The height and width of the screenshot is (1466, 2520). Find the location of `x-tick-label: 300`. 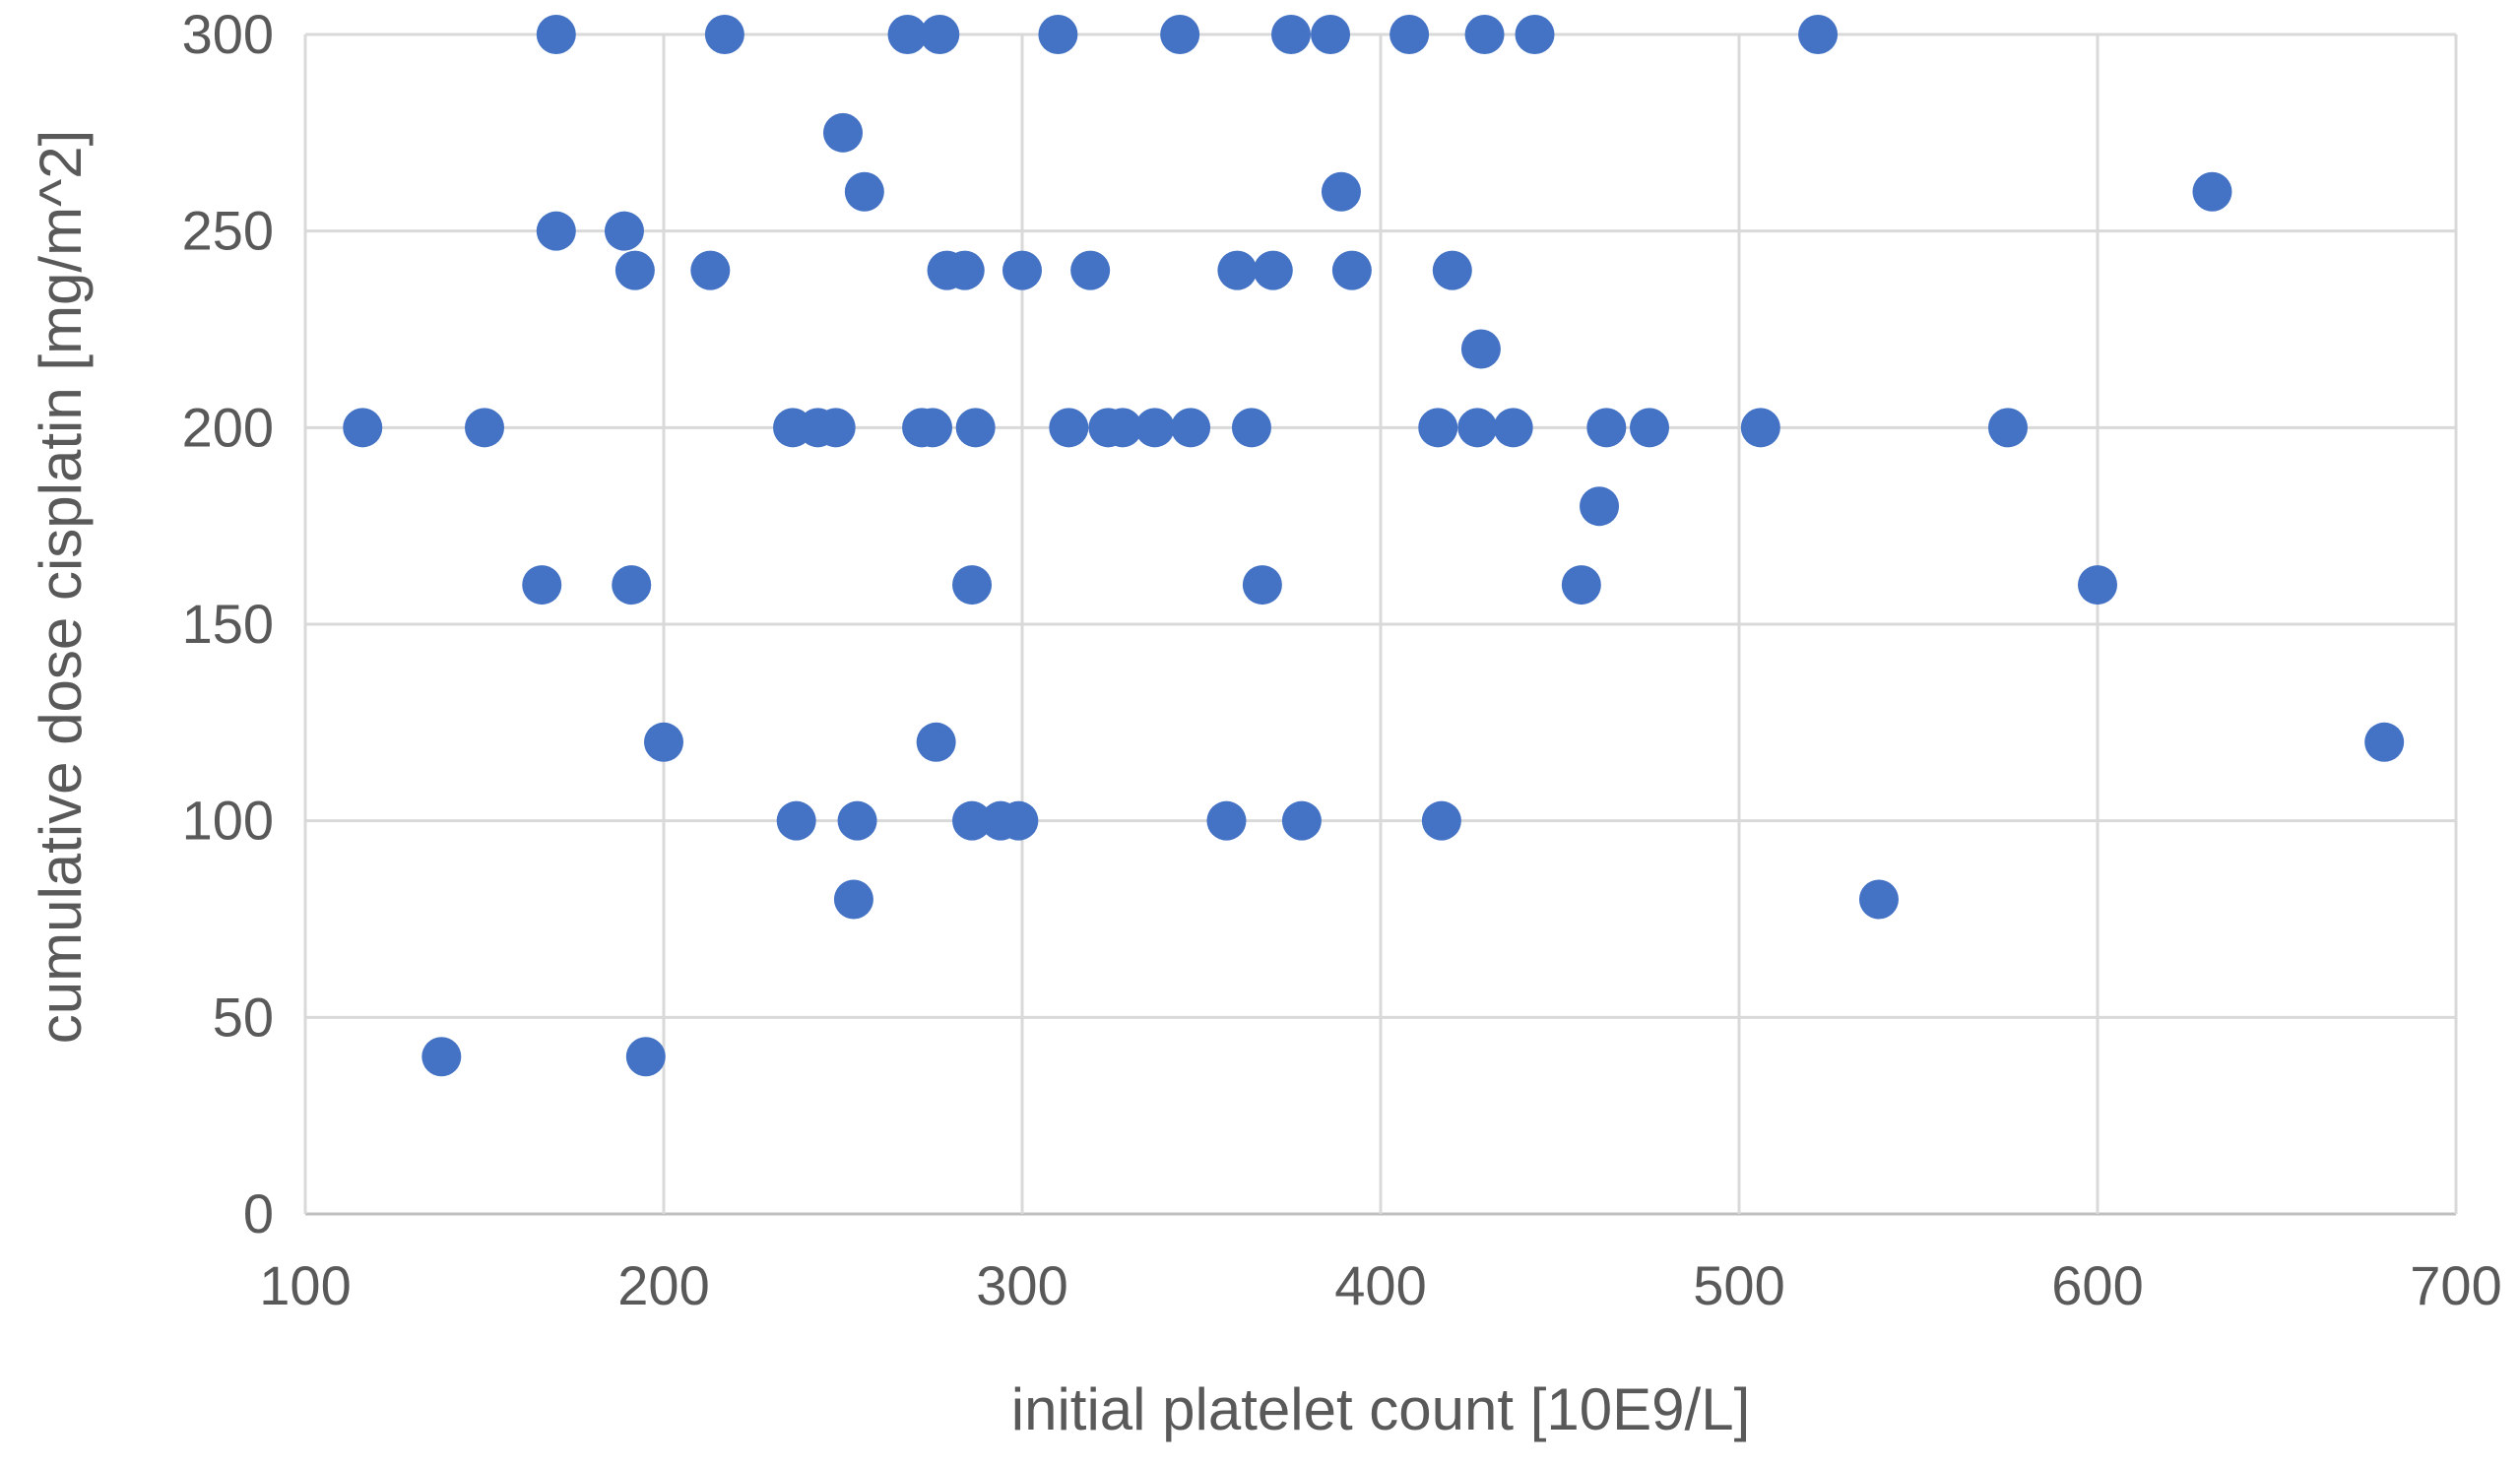

x-tick-label: 300 is located at coordinates (1021, 1285).